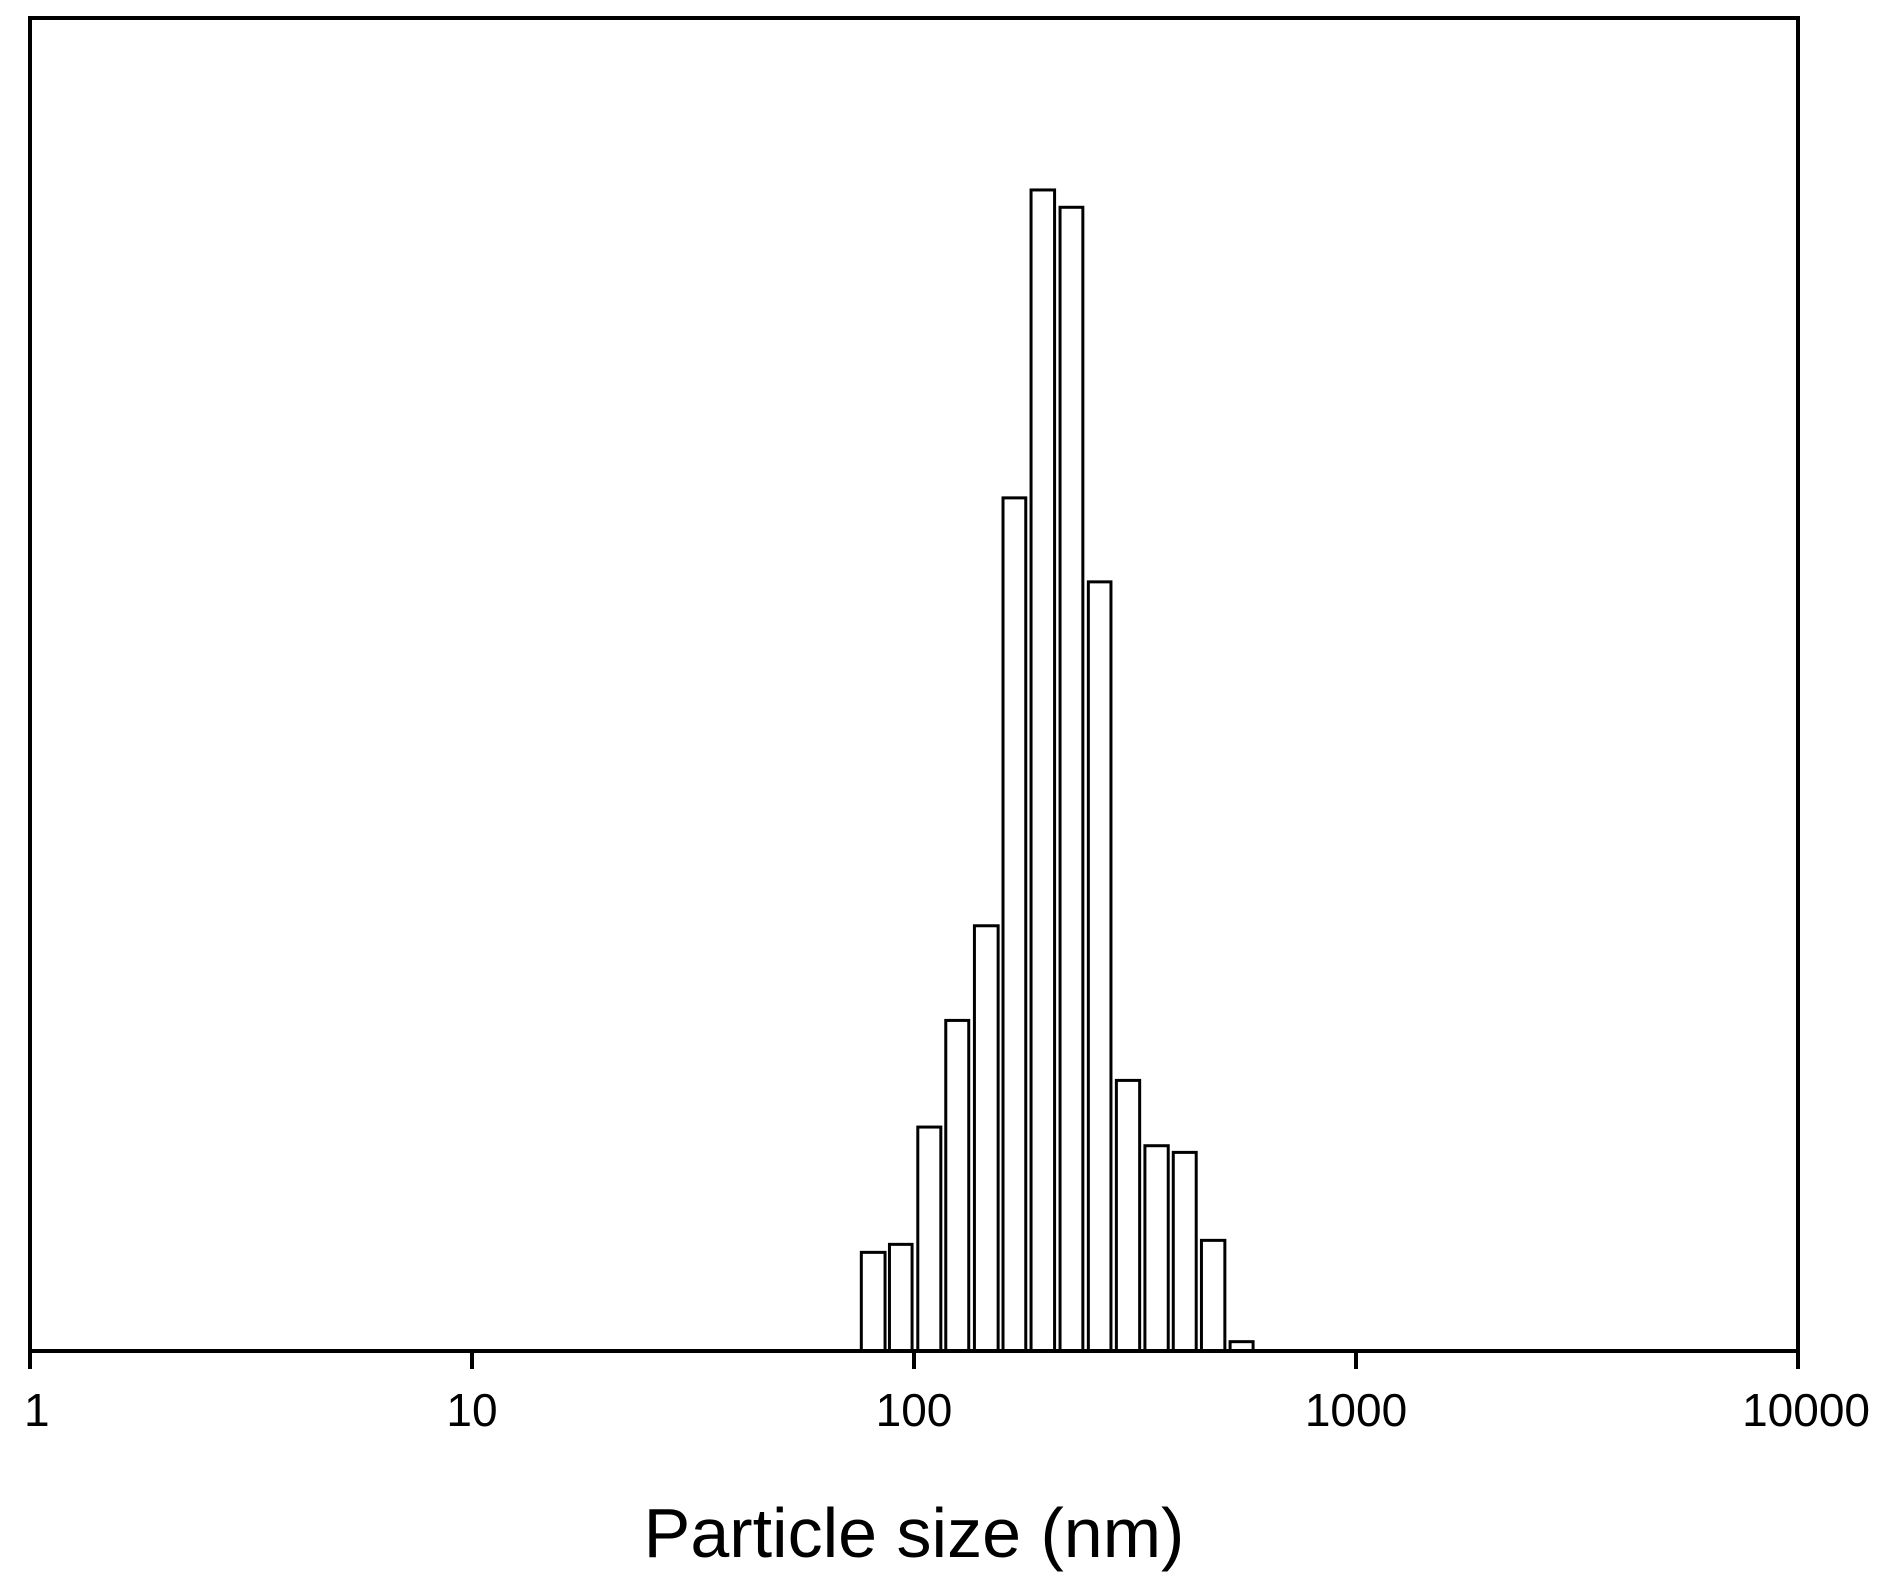 This screenshot has height=1592, width=1888. What do you see at coordinates (37, 1410) in the screenshot?
I see `x-tick-label-1: 1` at bounding box center [37, 1410].